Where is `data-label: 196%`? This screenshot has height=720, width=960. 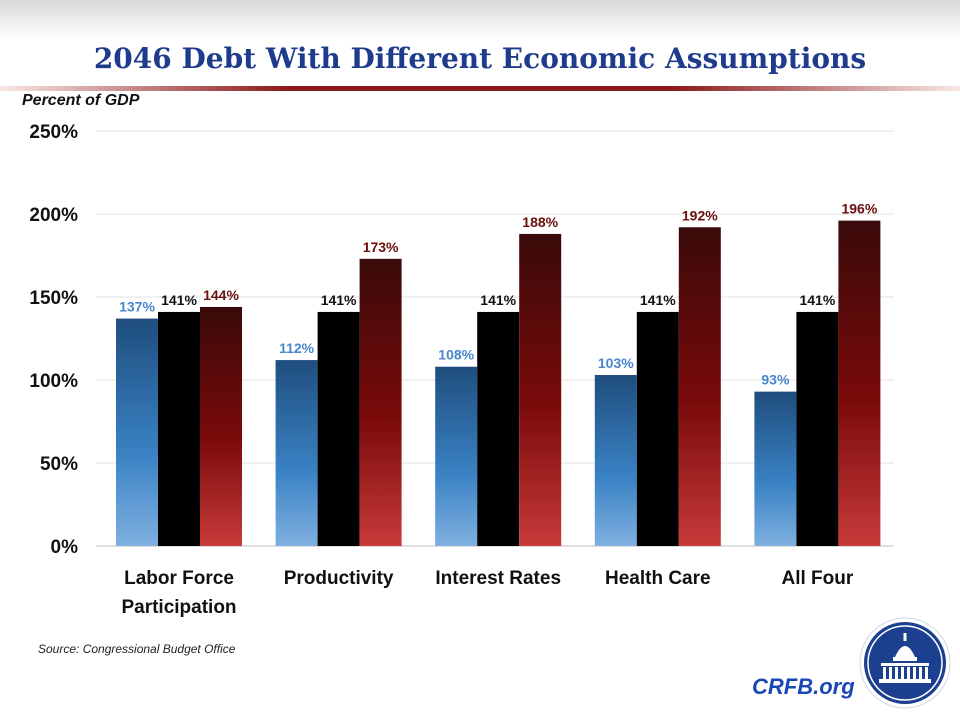 data-label: 196% is located at coordinates (859, 209).